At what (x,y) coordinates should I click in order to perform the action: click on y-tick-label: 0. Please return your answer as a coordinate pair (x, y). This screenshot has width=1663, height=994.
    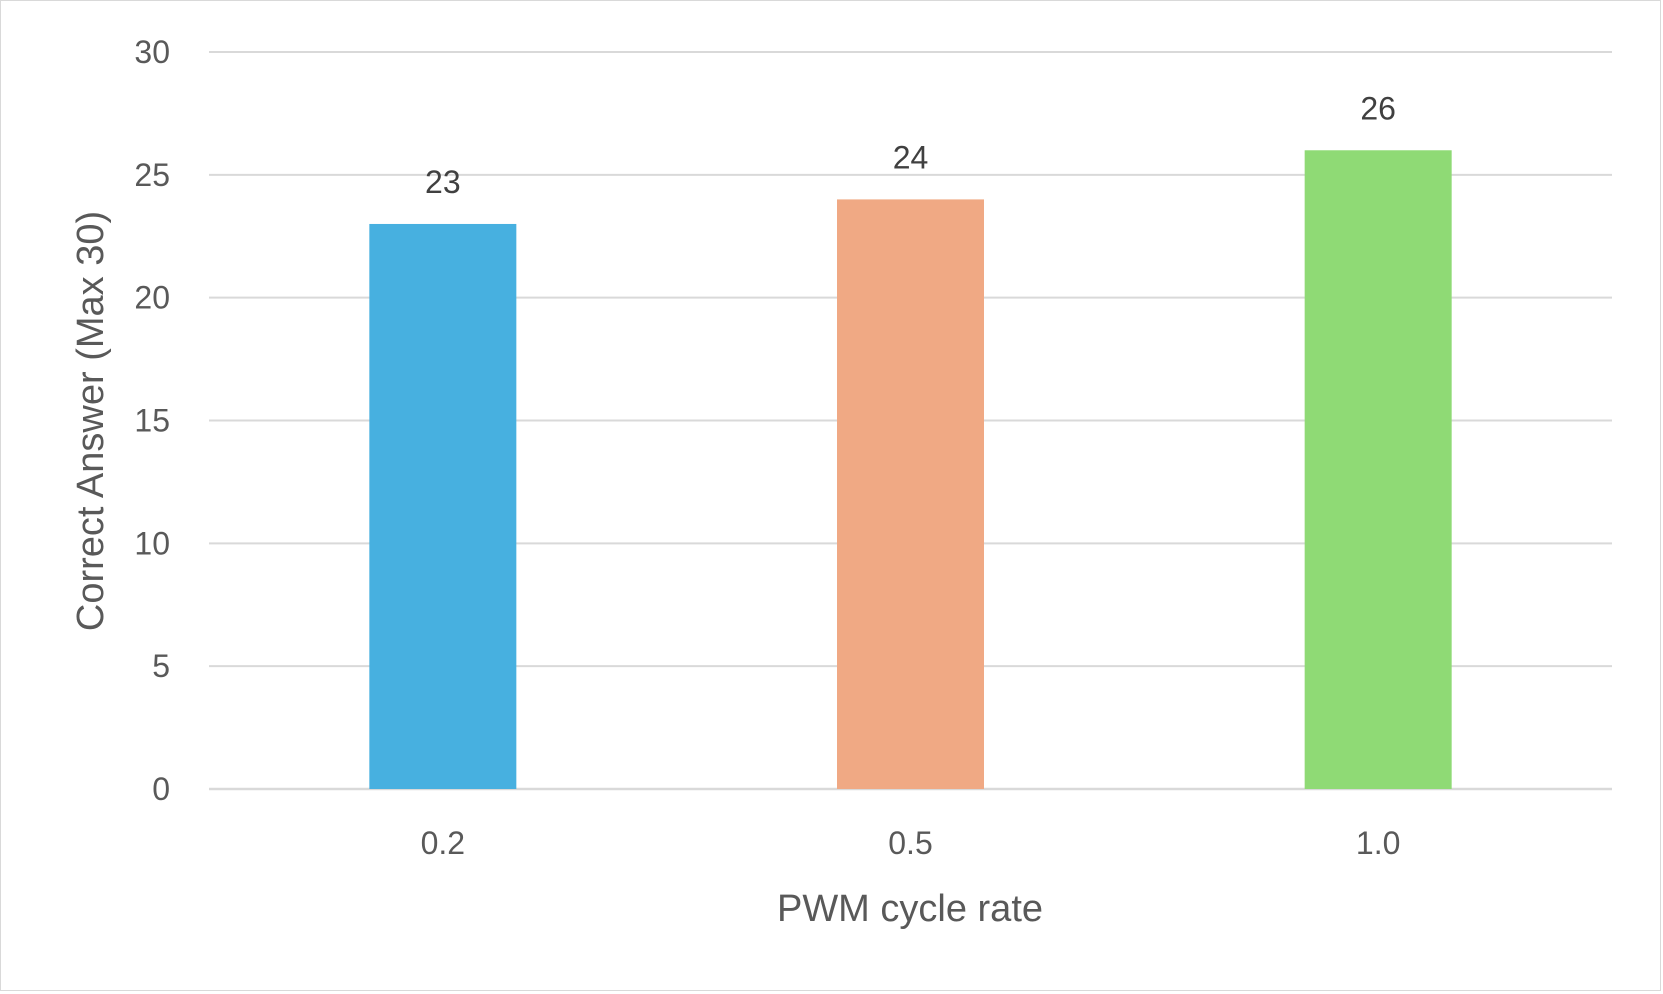
    Looking at the image, I should click on (161, 789).